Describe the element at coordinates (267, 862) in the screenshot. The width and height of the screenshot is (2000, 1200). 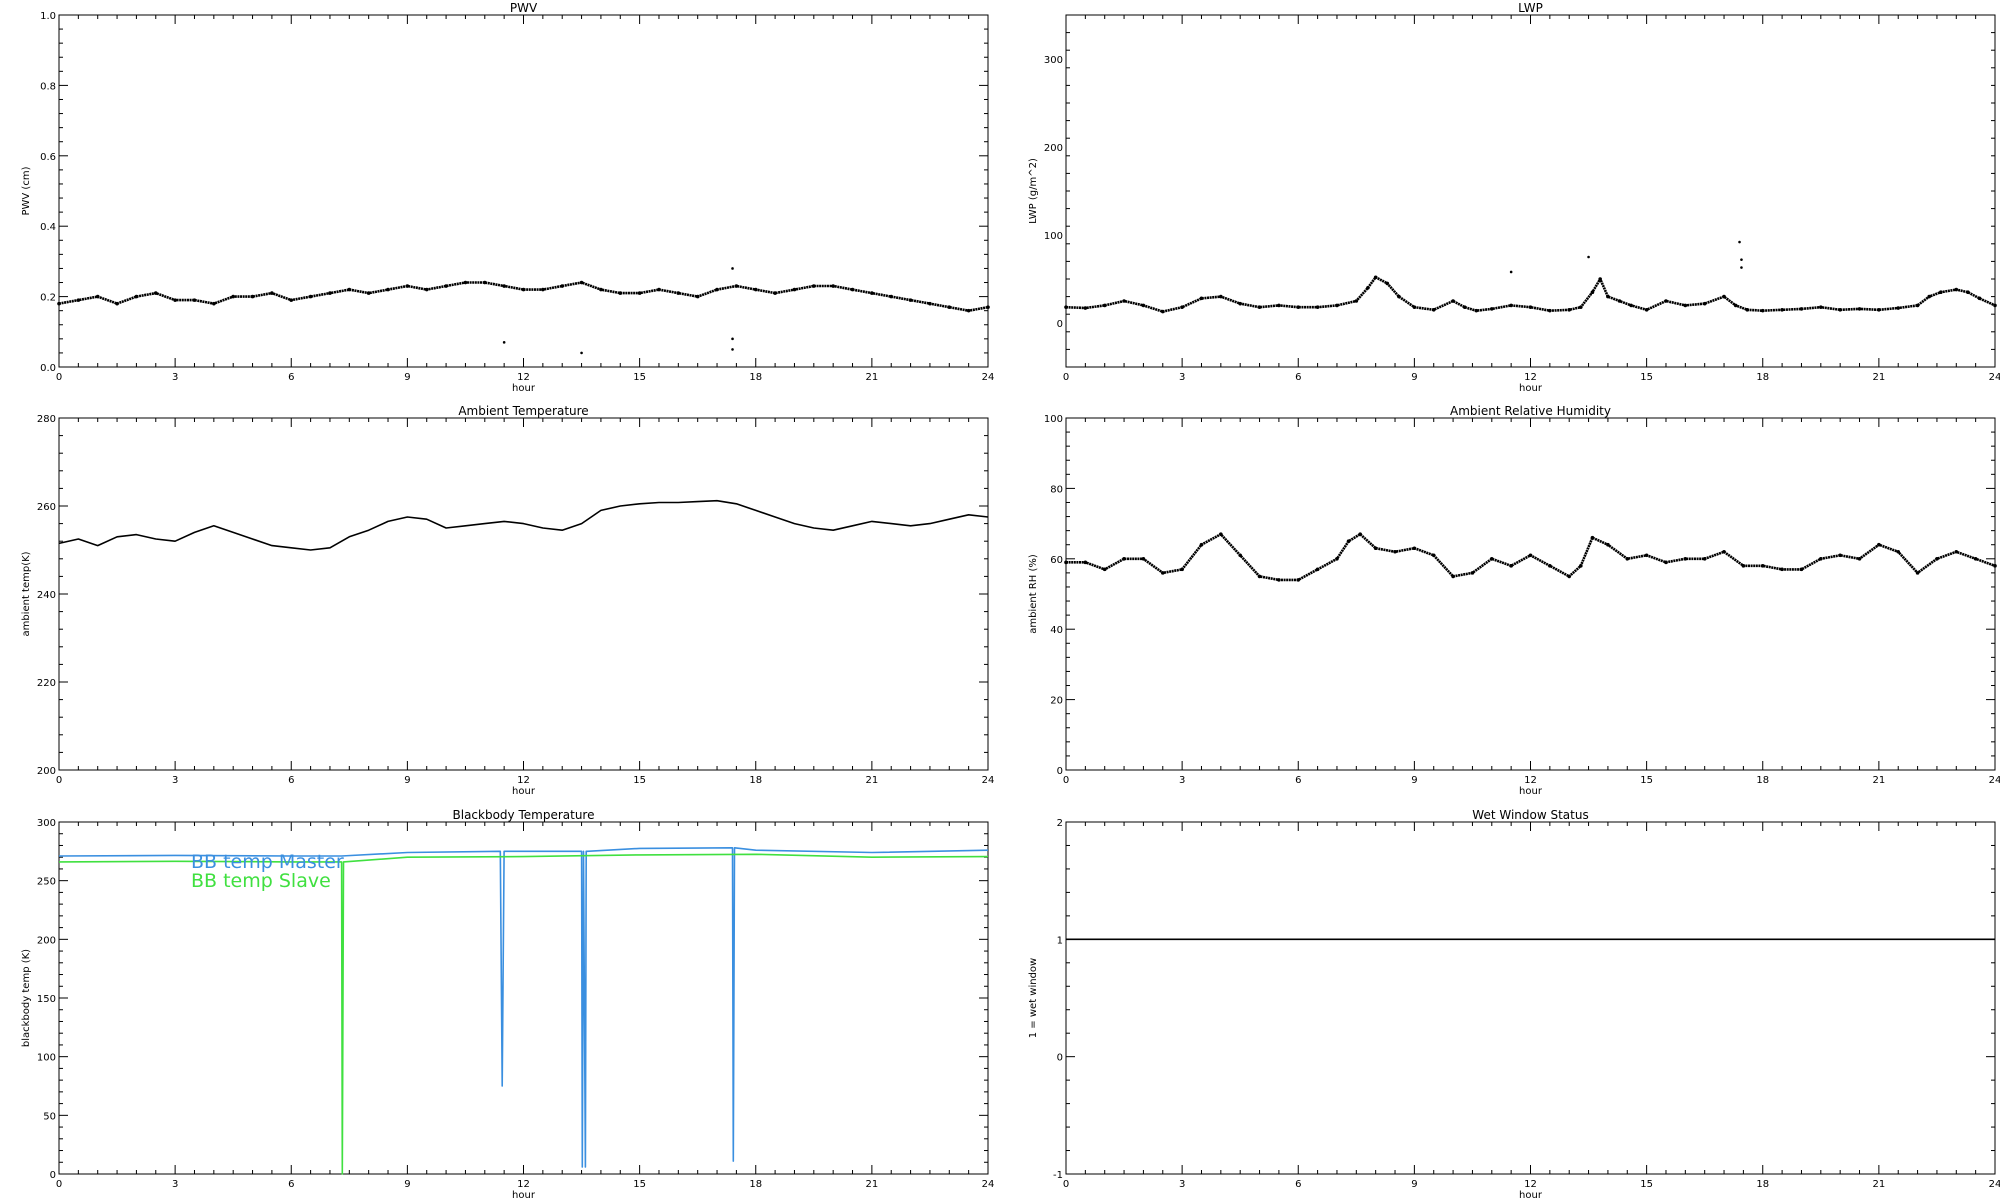
I see `legend-entry: BB temp Master` at that location.